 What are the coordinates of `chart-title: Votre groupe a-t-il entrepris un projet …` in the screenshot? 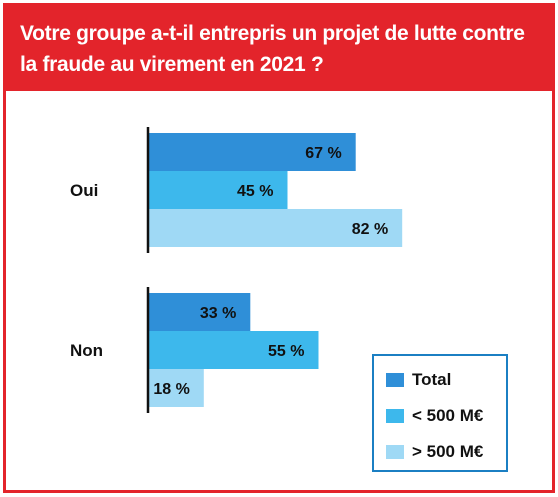 It's located at (272, 49).